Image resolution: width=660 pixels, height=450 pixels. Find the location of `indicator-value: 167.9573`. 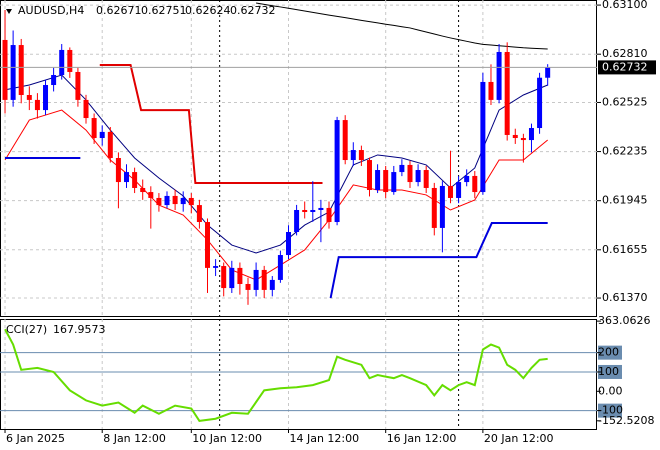

indicator-value: 167.9573 is located at coordinates (79, 329).